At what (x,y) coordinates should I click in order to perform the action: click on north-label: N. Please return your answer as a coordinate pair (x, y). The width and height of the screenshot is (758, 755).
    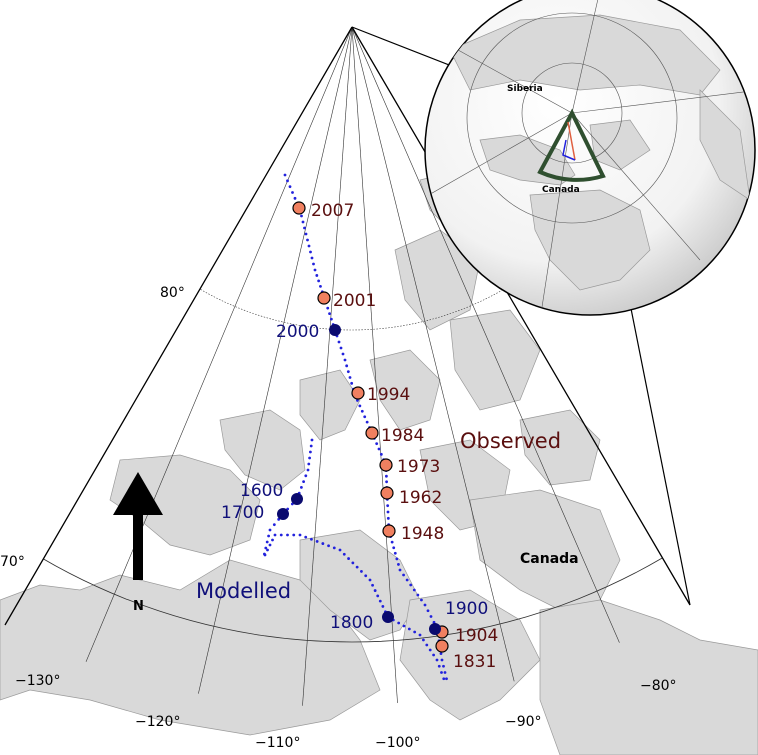
    Looking at the image, I should click on (138, 606).